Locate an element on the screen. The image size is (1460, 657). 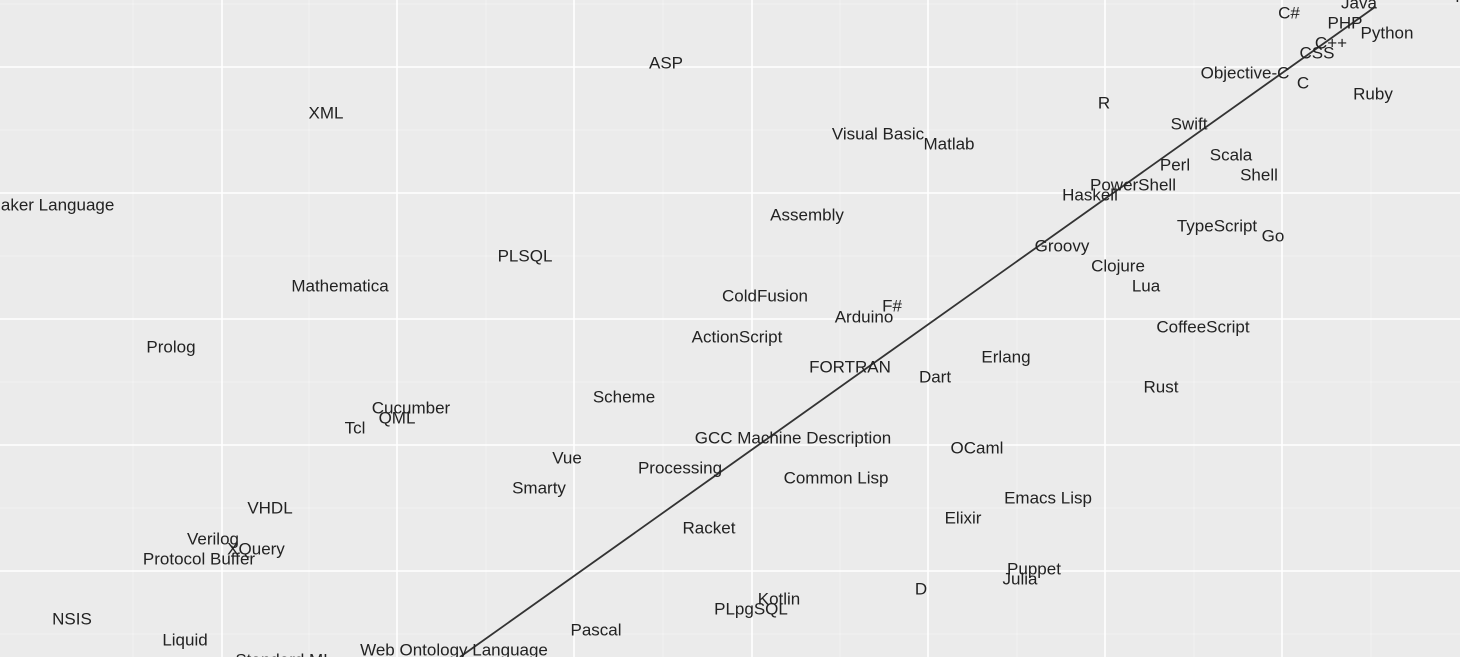
point-label: JavaScript is located at coordinates (1425, 1).